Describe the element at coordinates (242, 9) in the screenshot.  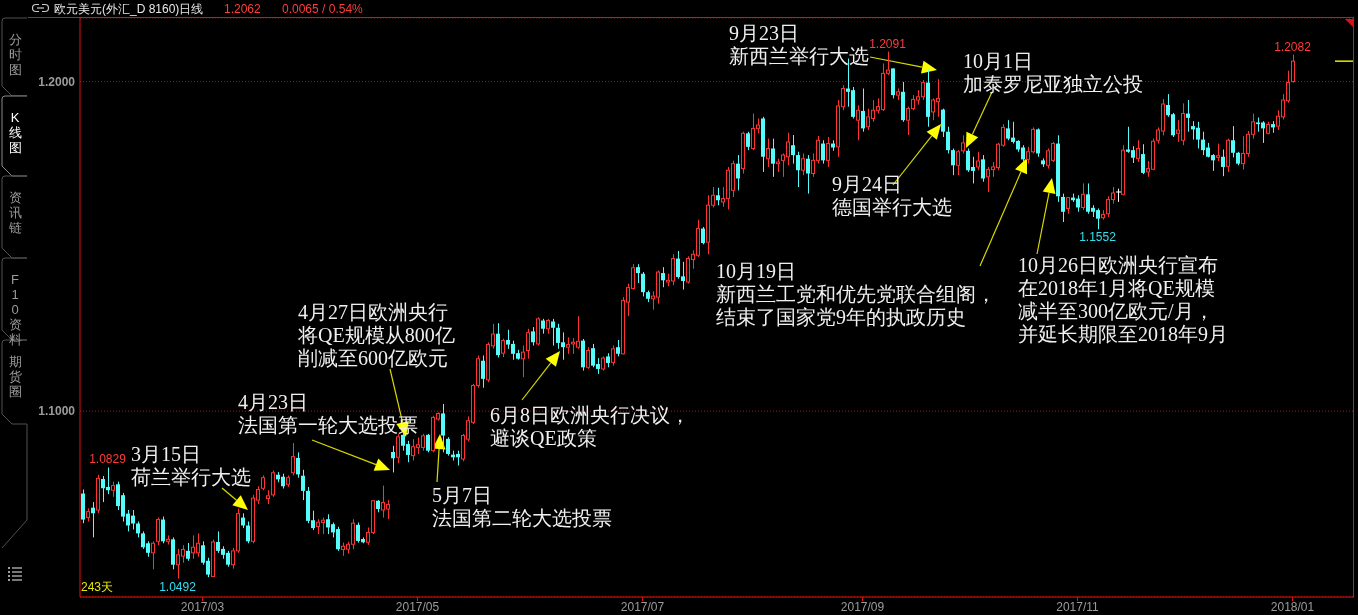
I see `text: 1.2062` at that location.